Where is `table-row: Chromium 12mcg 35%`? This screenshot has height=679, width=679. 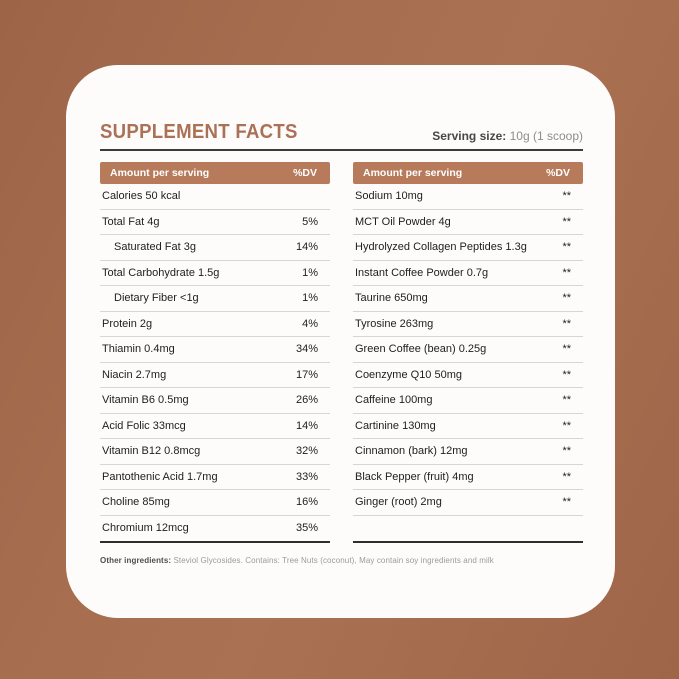 table-row: Chromium 12mcg 35% is located at coordinates (215, 529).